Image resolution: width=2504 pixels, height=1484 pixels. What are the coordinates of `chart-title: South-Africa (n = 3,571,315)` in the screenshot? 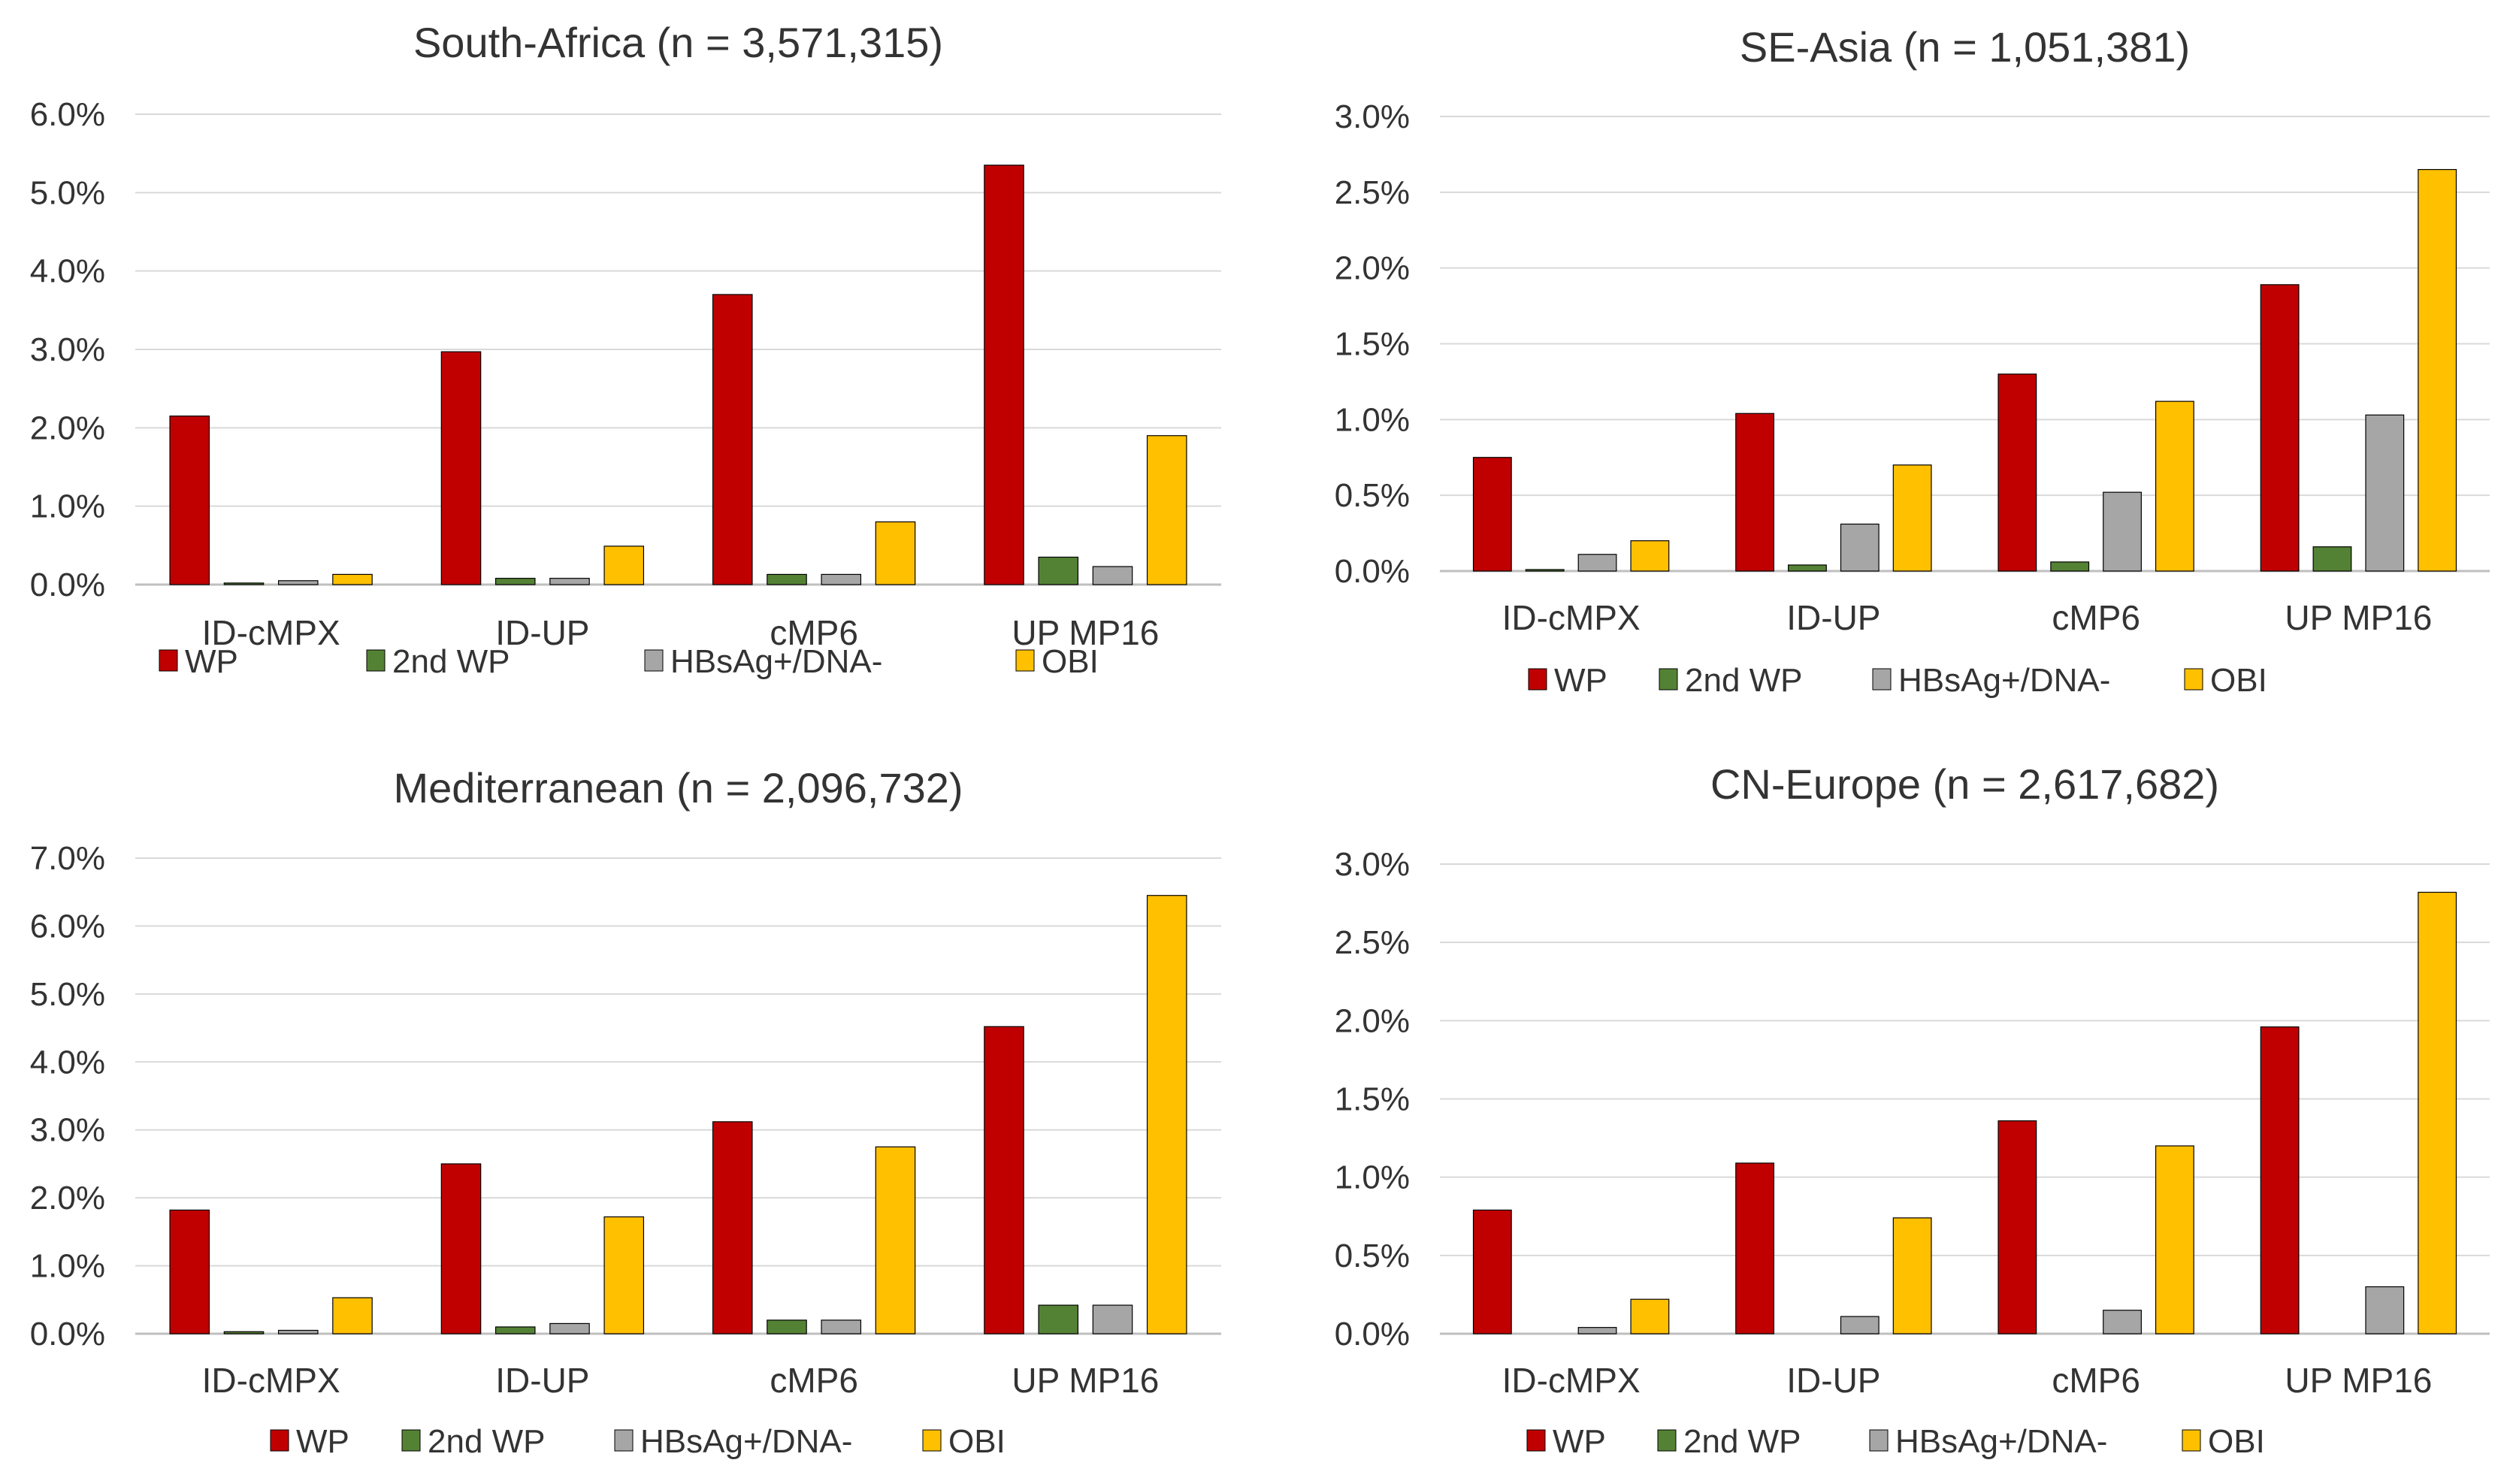 It's located at (678, 42).